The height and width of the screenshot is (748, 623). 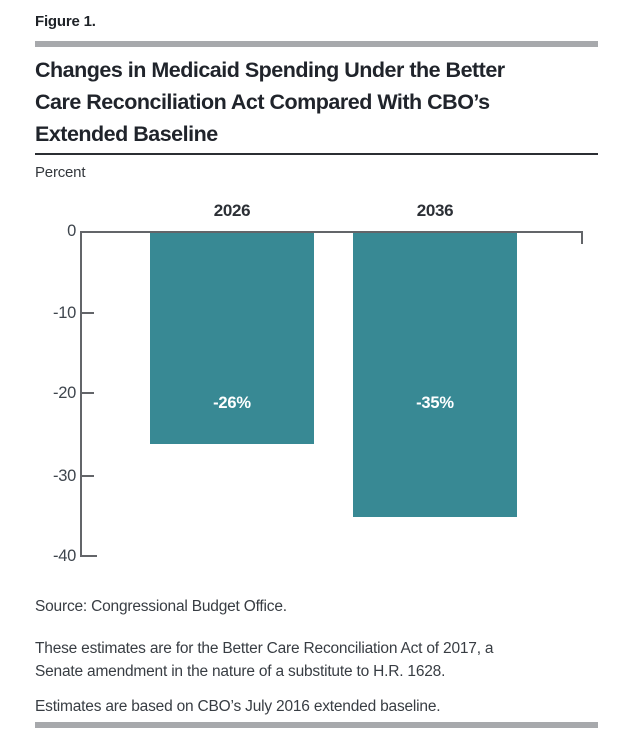 I want to click on category-label-2026: 2026, so click(x=232, y=210).